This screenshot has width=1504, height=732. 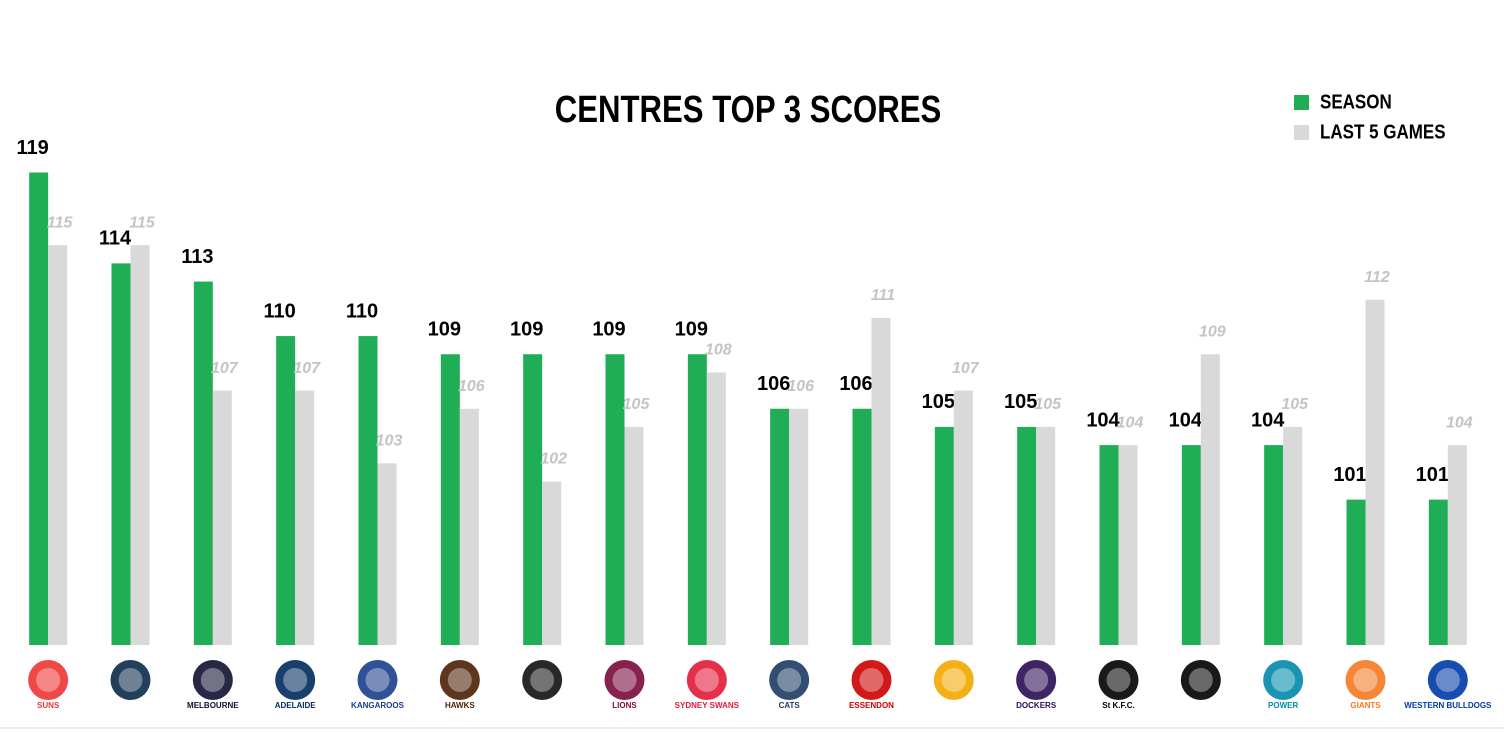 I want to click on team-logo-label: CATS, so click(x=790, y=705).